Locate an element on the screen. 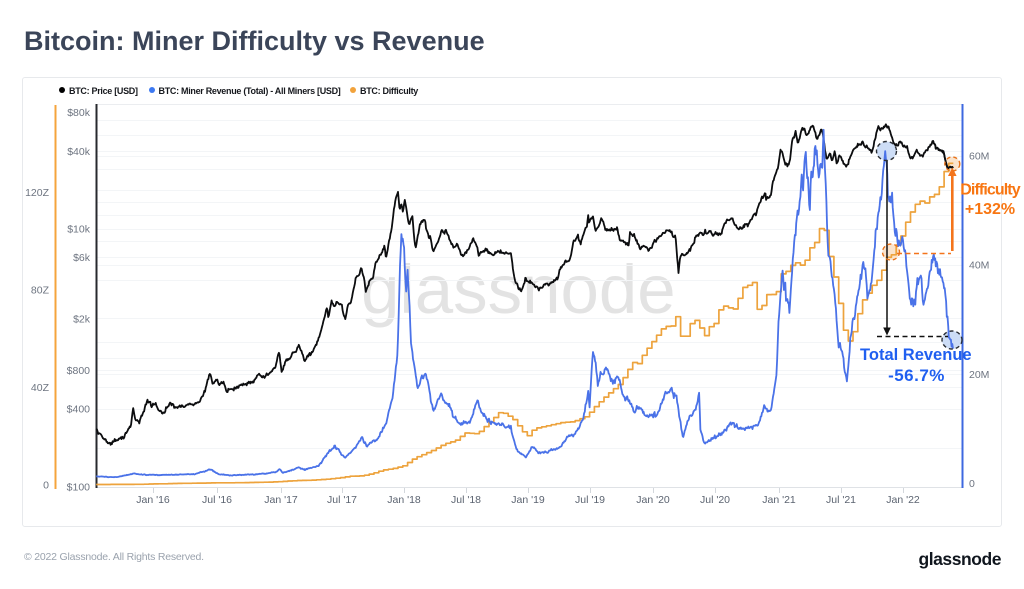 The image size is (1024, 589). svg-text: $80k is located at coordinates (79, 113).